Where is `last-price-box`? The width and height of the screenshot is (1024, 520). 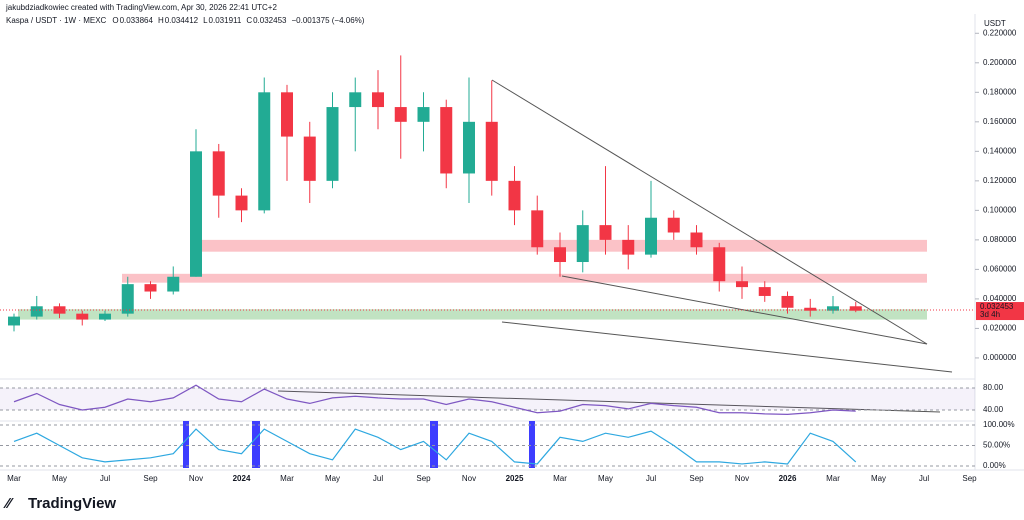
last-price-box is located at coordinates (1000, 311).